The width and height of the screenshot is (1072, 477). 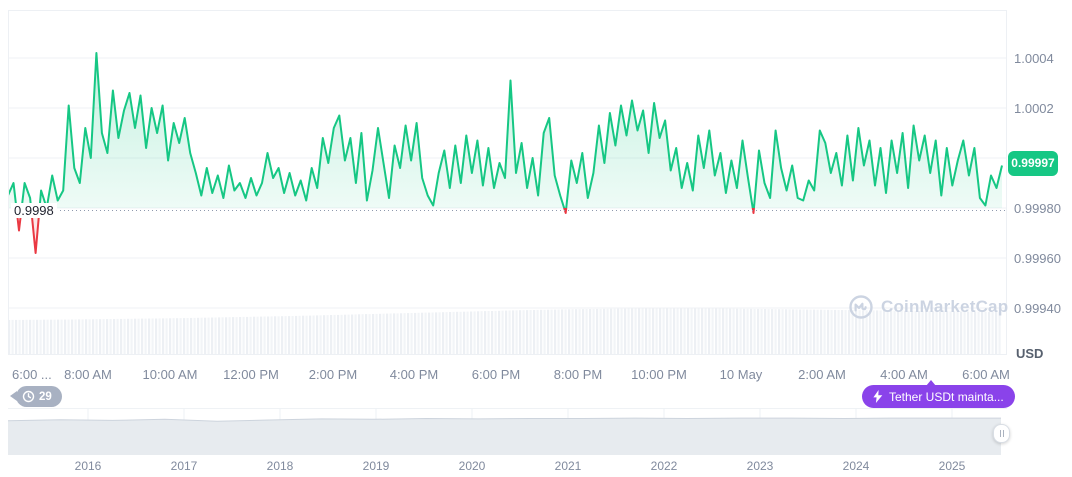 What do you see at coordinates (861, 307) in the screenshot?
I see `coinmarketcap-logo-icon` at bounding box center [861, 307].